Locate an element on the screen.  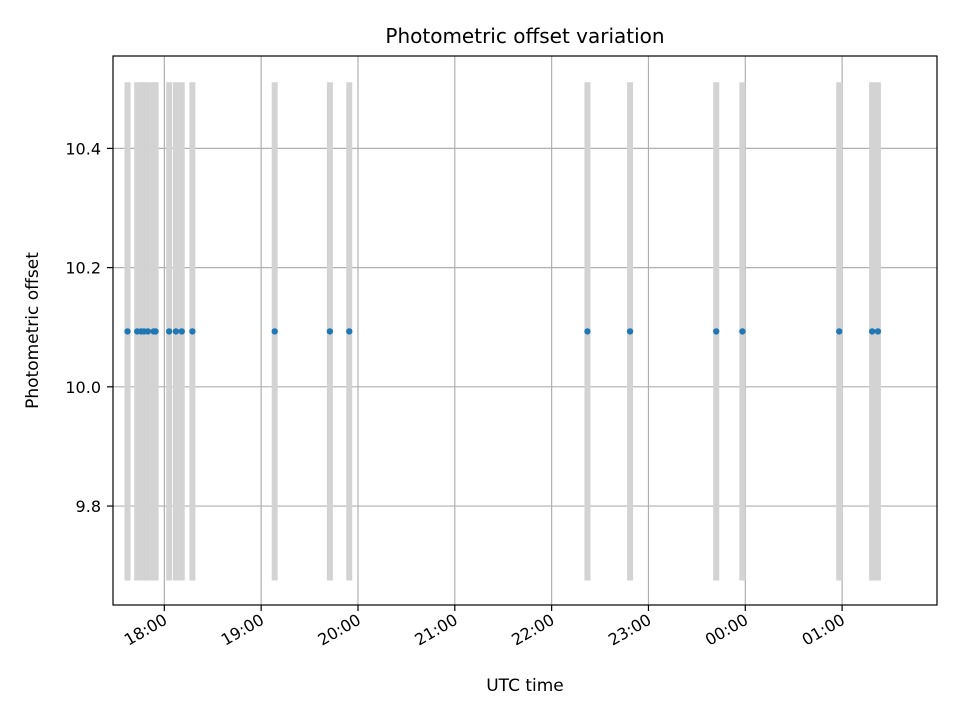
x-axis-label: UTC time is located at coordinates (525, 686).